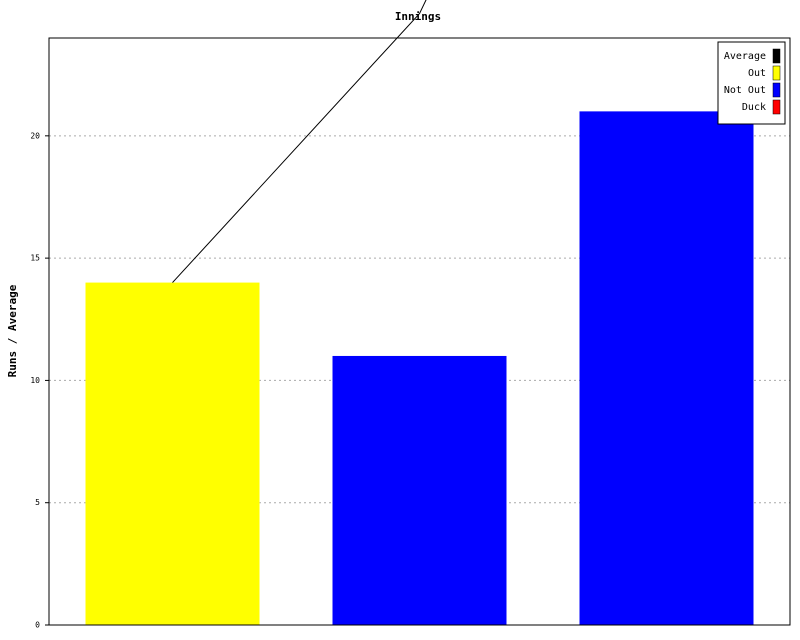  Describe the element at coordinates (37, 625) in the screenshot. I see `y-tick-label: 0` at that location.